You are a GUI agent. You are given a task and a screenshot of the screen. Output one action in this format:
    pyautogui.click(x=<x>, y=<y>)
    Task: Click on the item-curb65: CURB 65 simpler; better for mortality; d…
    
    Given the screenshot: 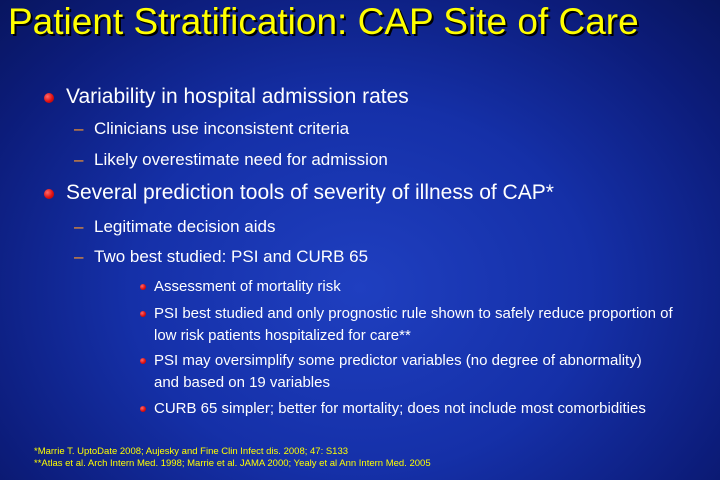 What is the action you would take?
    pyautogui.click(x=400, y=408)
    